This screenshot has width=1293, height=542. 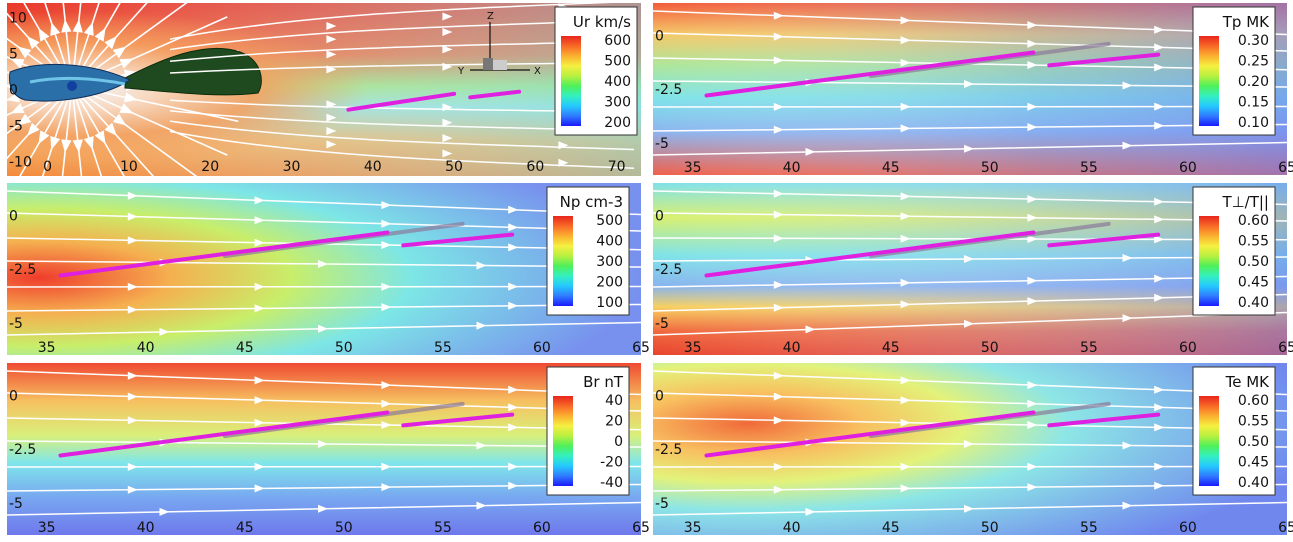 What do you see at coordinates (614, 422) in the screenshot?
I see `colorbar-tick-label: 20` at bounding box center [614, 422].